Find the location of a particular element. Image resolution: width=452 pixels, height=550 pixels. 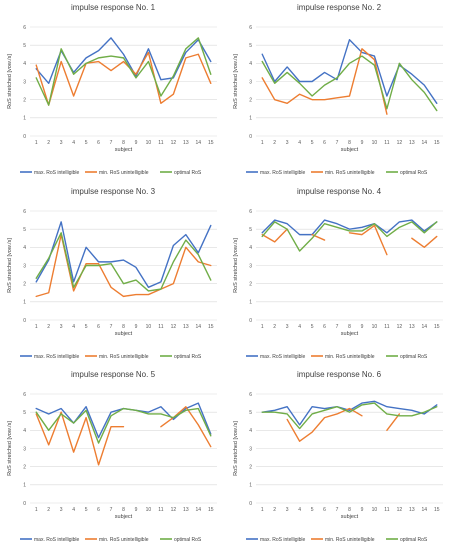

series-line-optimal is located at coordinates (123, 71).